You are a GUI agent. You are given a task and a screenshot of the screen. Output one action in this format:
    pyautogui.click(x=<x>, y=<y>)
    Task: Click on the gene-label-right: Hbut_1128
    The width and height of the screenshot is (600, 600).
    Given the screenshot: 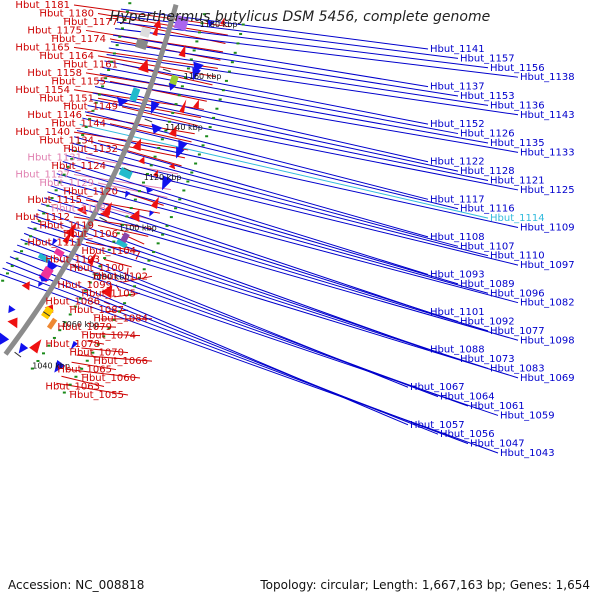 What is the action you would take?
    pyautogui.click(x=487, y=171)
    